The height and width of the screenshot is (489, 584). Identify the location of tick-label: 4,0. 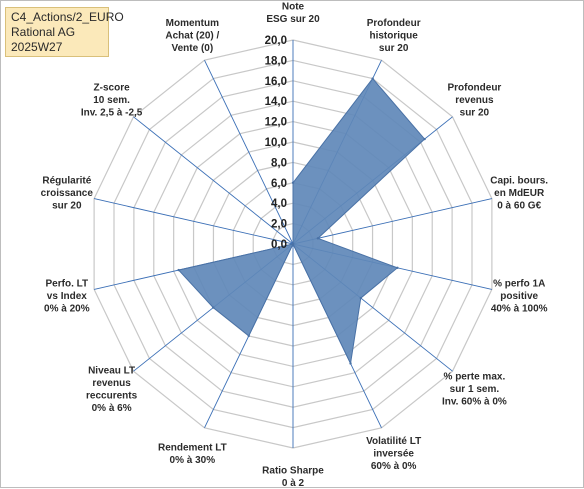
(279, 204).